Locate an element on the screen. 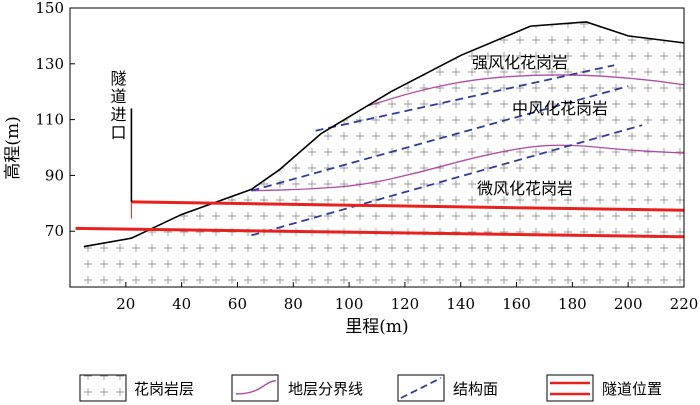 This screenshot has width=700, height=405. legend-item-tunnel: 隧道位置 is located at coordinates (604, 388).